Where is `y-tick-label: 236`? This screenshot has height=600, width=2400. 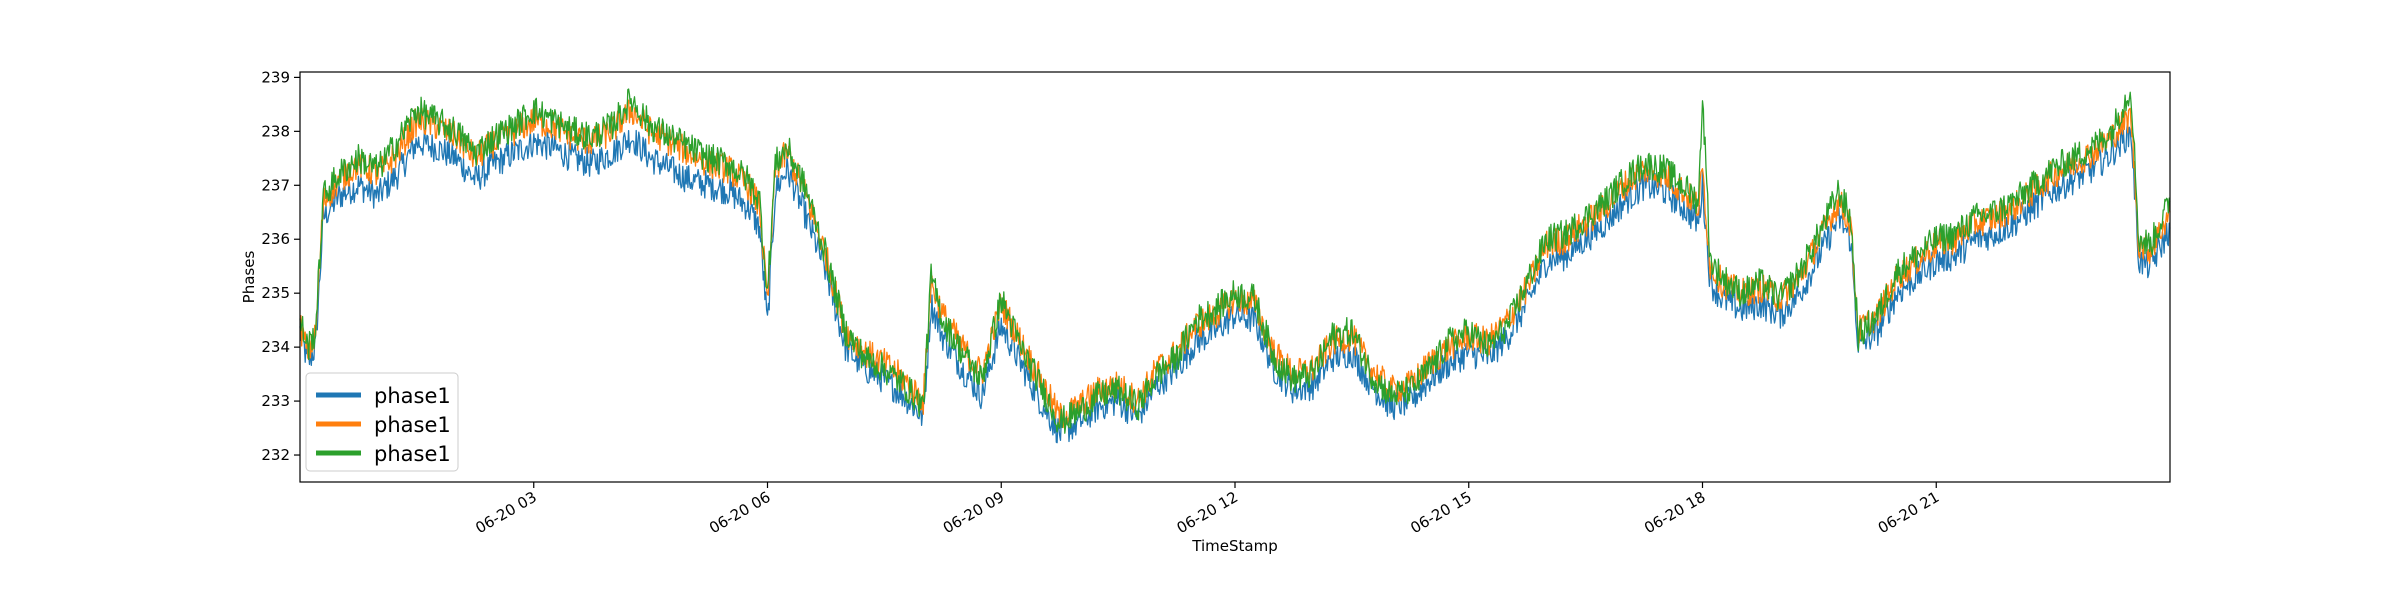 y-tick-label: 236 is located at coordinates (275, 239).